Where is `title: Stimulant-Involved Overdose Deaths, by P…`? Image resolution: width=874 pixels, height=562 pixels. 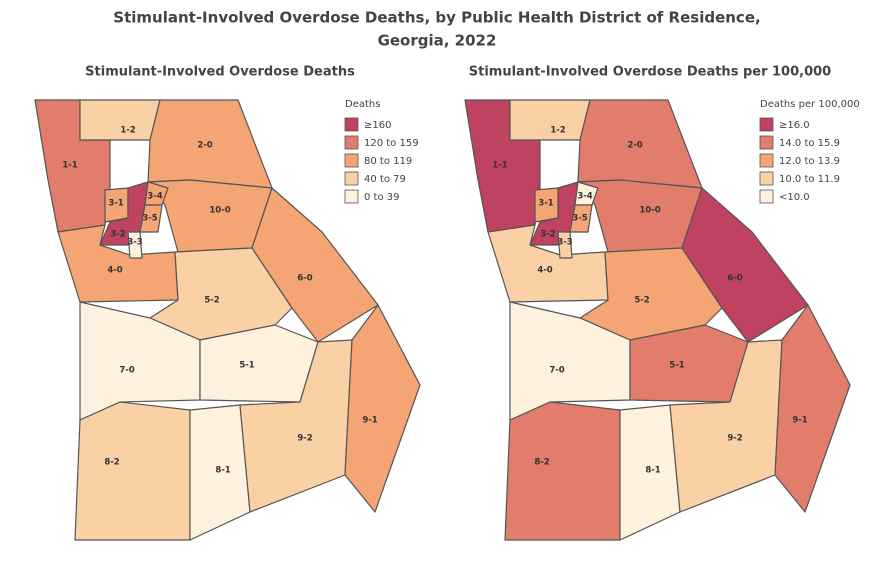 title: Stimulant-Involved Overdose Deaths, by P… is located at coordinates (436, 18).